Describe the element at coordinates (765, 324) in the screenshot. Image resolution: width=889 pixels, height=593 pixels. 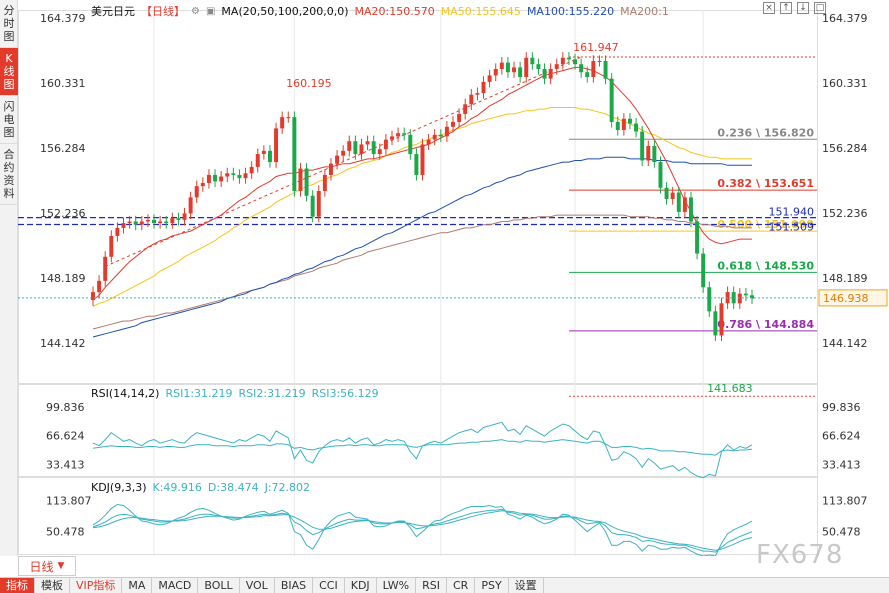
I see `fib-level-label: 0.786 \ 144.884` at that location.